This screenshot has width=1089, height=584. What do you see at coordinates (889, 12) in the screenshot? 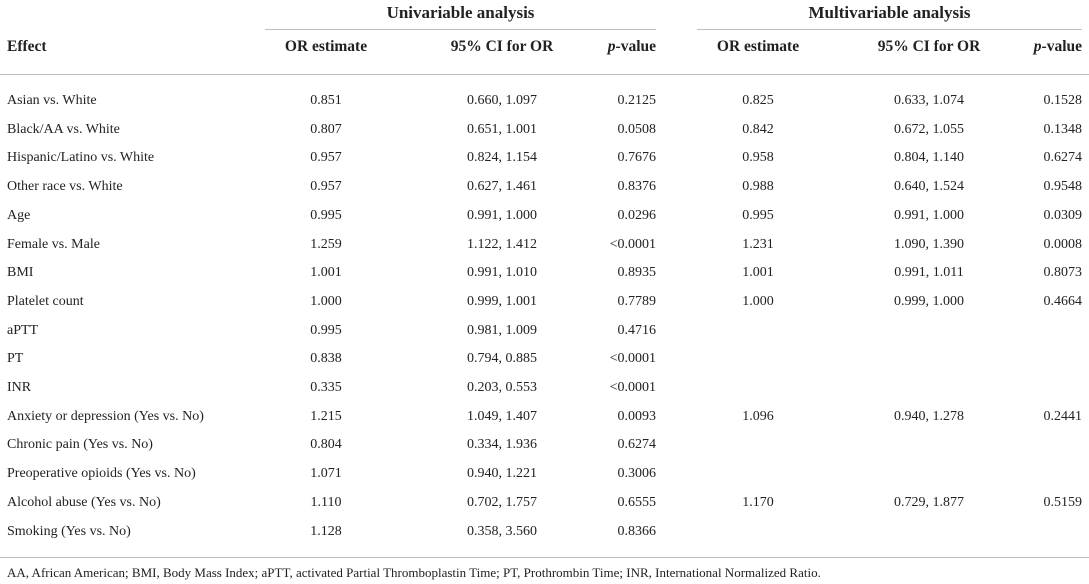
I see `group-header-multivariable: Multivariable analysis` at bounding box center [889, 12].